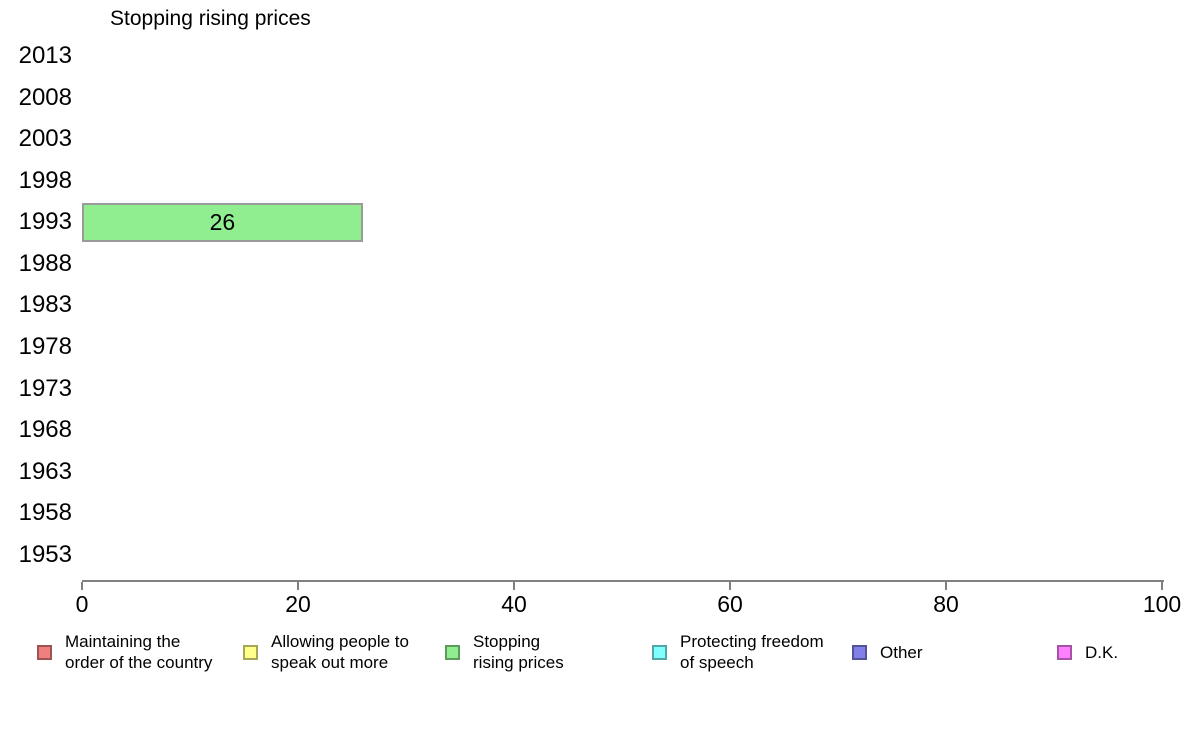  What do you see at coordinates (518, 662) in the screenshot?
I see `legend-label-line2: rising prices` at bounding box center [518, 662].